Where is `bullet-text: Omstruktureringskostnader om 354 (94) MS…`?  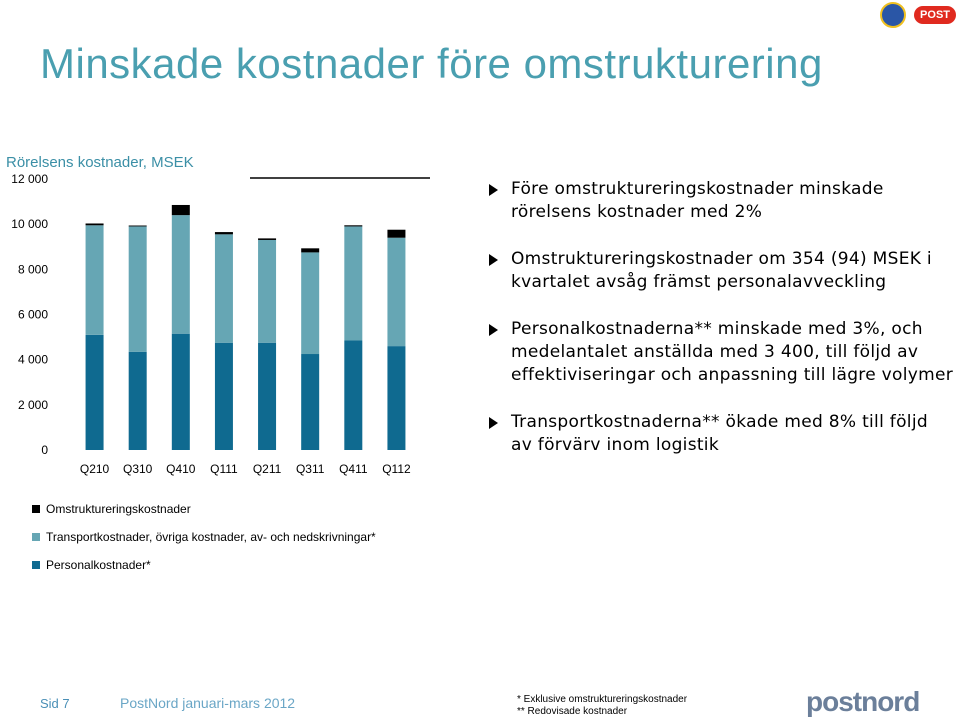
bullet-text: Omstruktureringskostnader om 354 (94) MS… is located at coordinates (721, 270).